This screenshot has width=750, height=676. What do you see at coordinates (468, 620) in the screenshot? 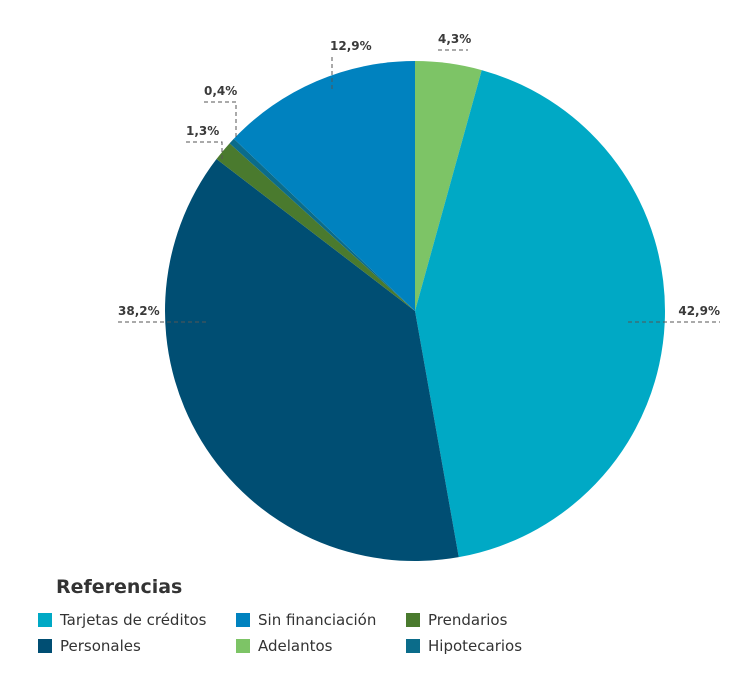
I see `legend-label: Prendarios` at bounding box center [468, 620].